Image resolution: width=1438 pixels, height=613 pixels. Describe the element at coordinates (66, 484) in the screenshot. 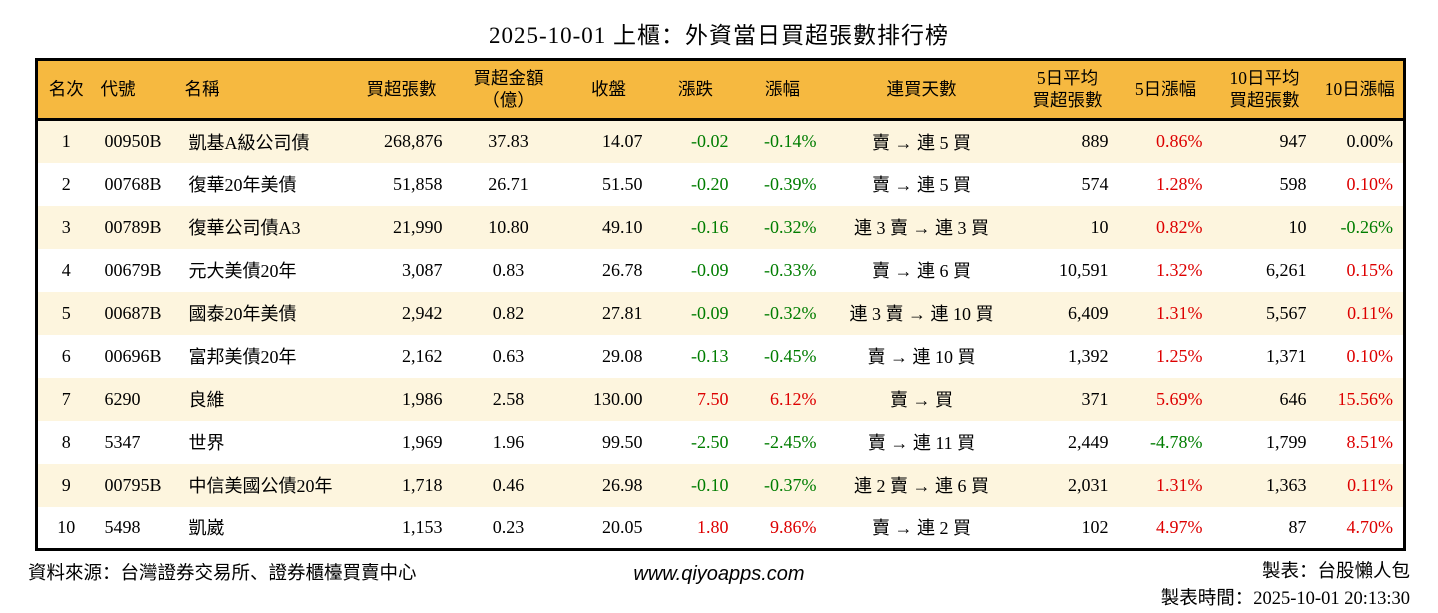

I see `cell-rank: 9` at that location.